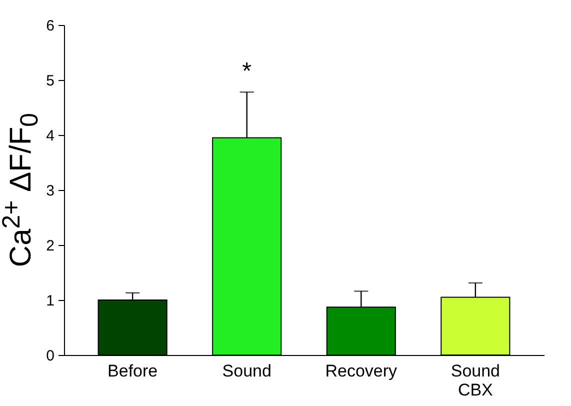 The height and width of the screenshot is (406, 571). I want to click on y-tick-label: 0, so click(50, 356).